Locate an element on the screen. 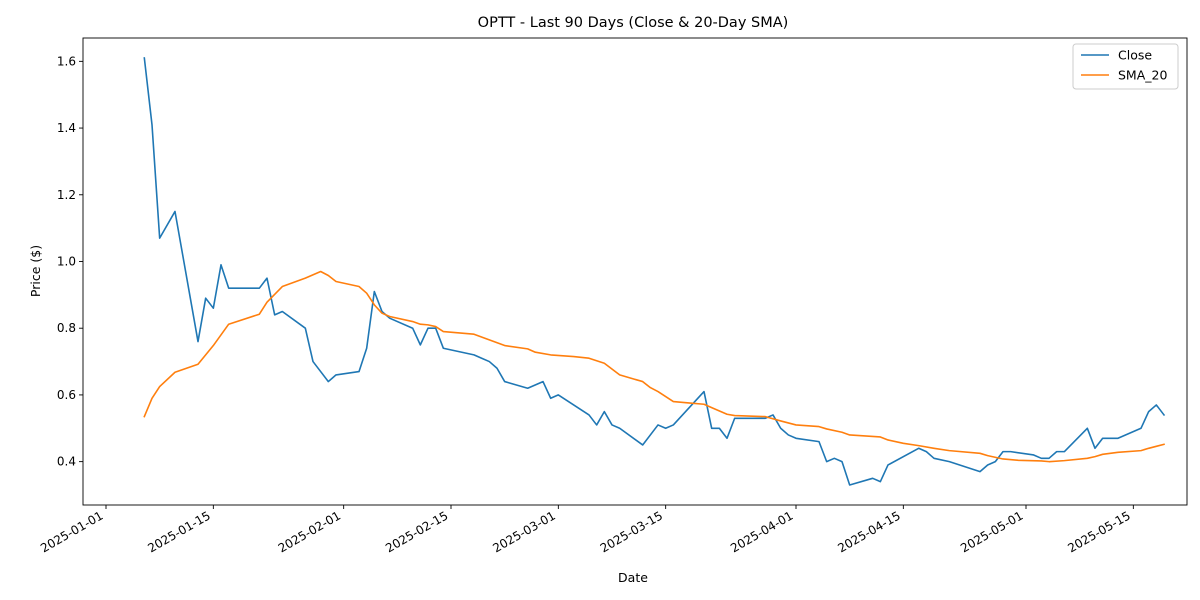  y-tick-label: 1.2 is located at coordinates (66, 195).